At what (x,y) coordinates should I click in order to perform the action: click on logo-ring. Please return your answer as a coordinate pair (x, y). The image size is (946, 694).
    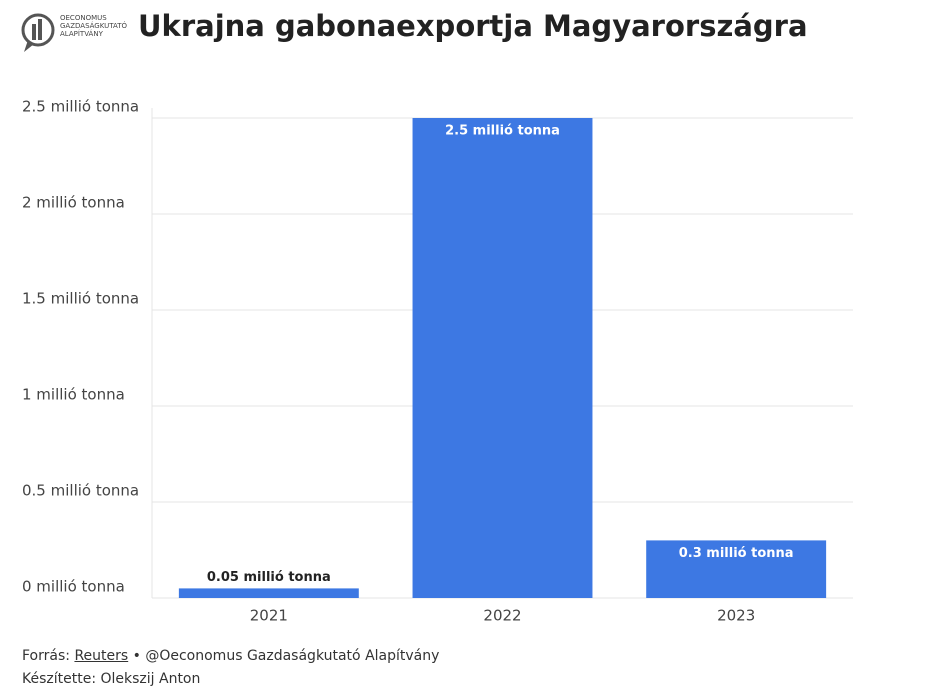
    Looking at the image, I should click on (38, 30).